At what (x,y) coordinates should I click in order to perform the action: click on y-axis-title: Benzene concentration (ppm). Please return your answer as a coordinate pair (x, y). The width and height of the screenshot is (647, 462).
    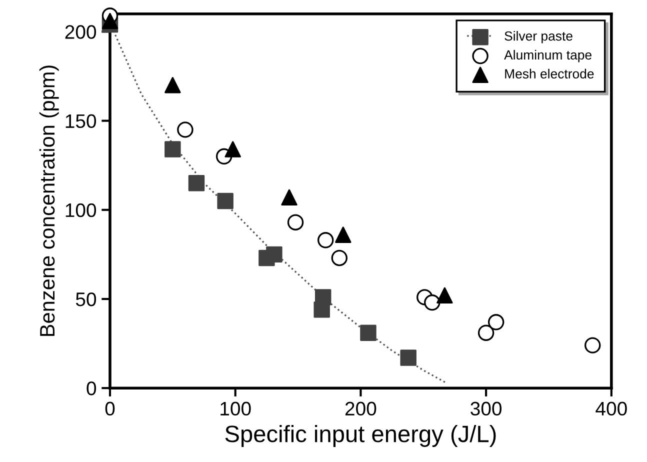
    Looking at the image, I should click on (49, 201).